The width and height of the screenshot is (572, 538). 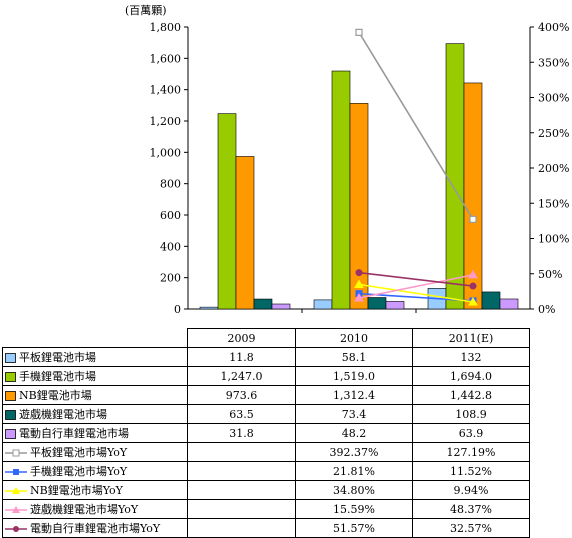 What do you see at coordinates (95, 338) in the screenshot?
I see `table-corner` at bounding box center [95, 338].